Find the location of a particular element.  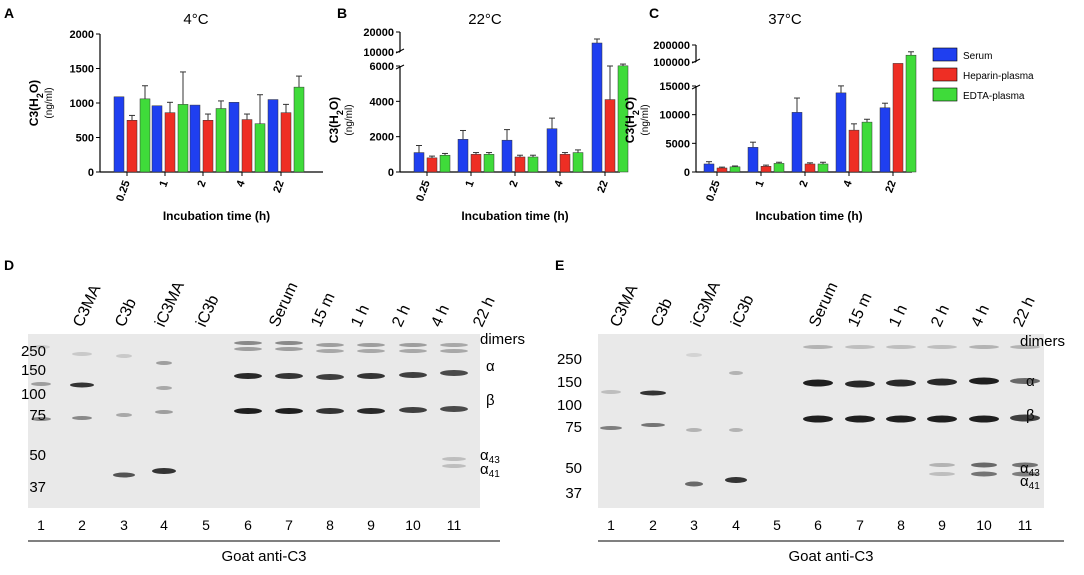

legend-swatch-serum is located at coordinates (945, 54).